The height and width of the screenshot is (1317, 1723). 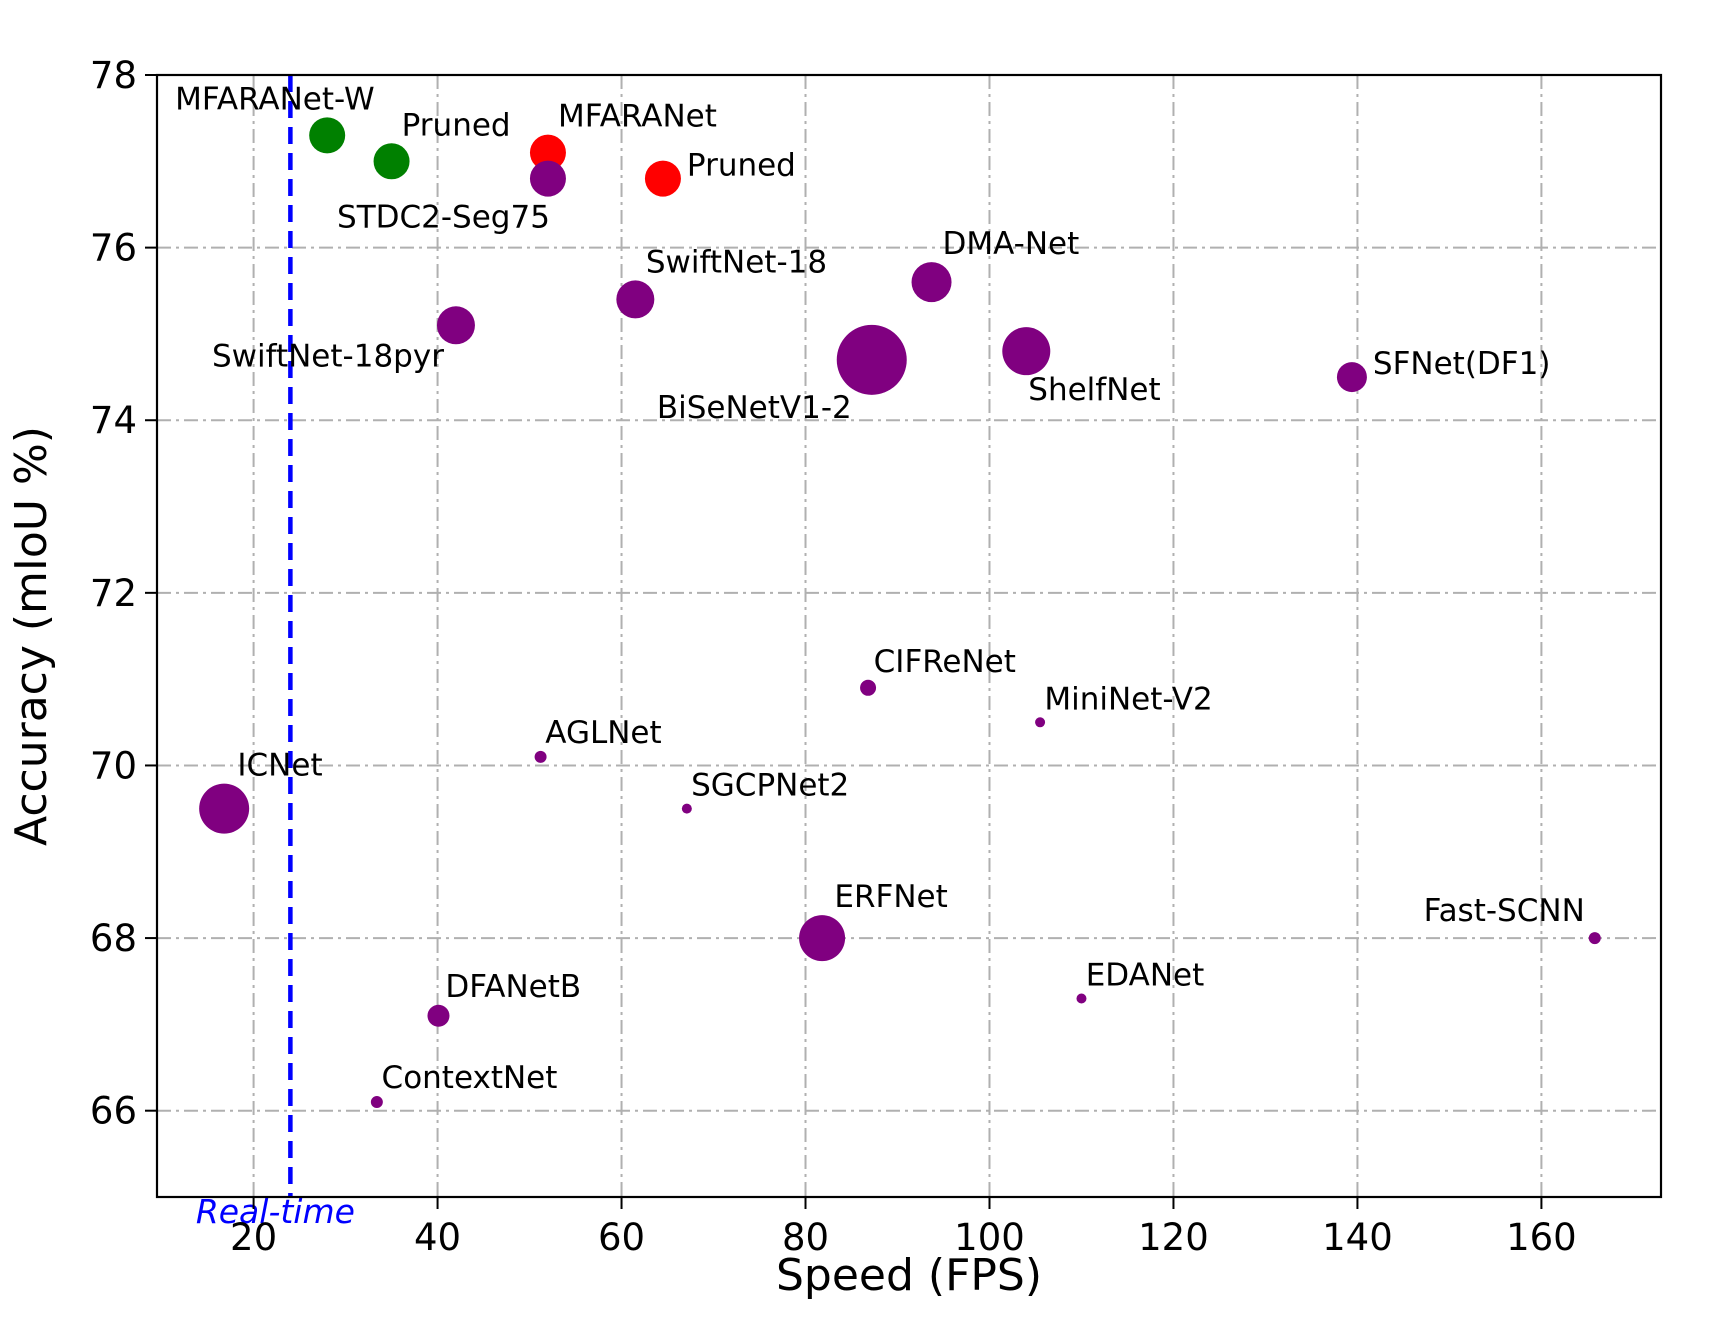 I want to click on label-mfaranet-w: MFARANet-W, so click(x=274, y=99).